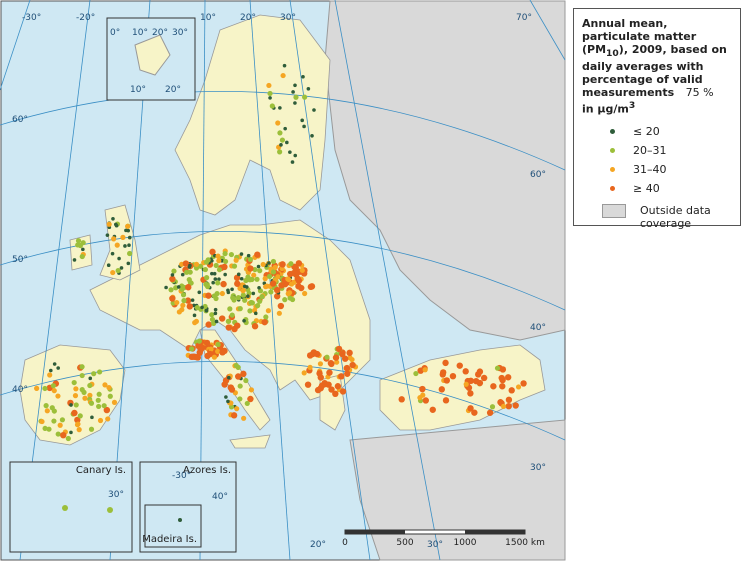 This screenshot has height=562, width=749. I want to click on legend-label: Outside data coverage, so click(675, 216).